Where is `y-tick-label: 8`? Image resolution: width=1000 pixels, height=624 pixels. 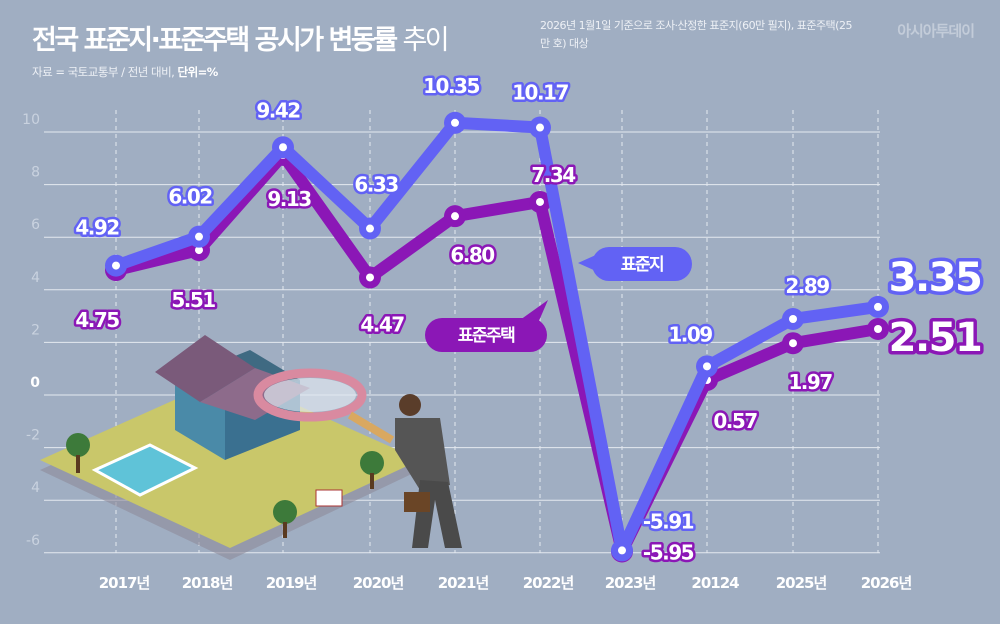 y-tick-label: 8 is located at coordinates (35, 173).